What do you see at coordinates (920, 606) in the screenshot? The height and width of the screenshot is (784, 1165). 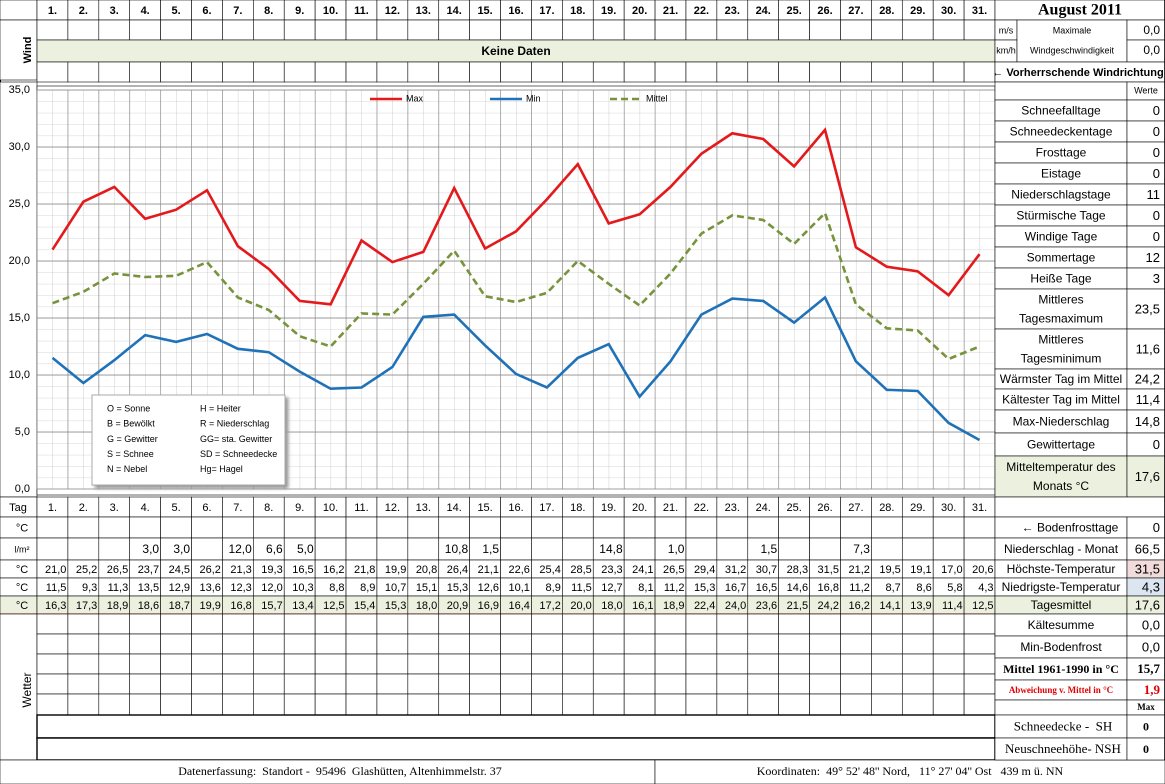 I see `value: 13,9` at bounding box center [920, 606].